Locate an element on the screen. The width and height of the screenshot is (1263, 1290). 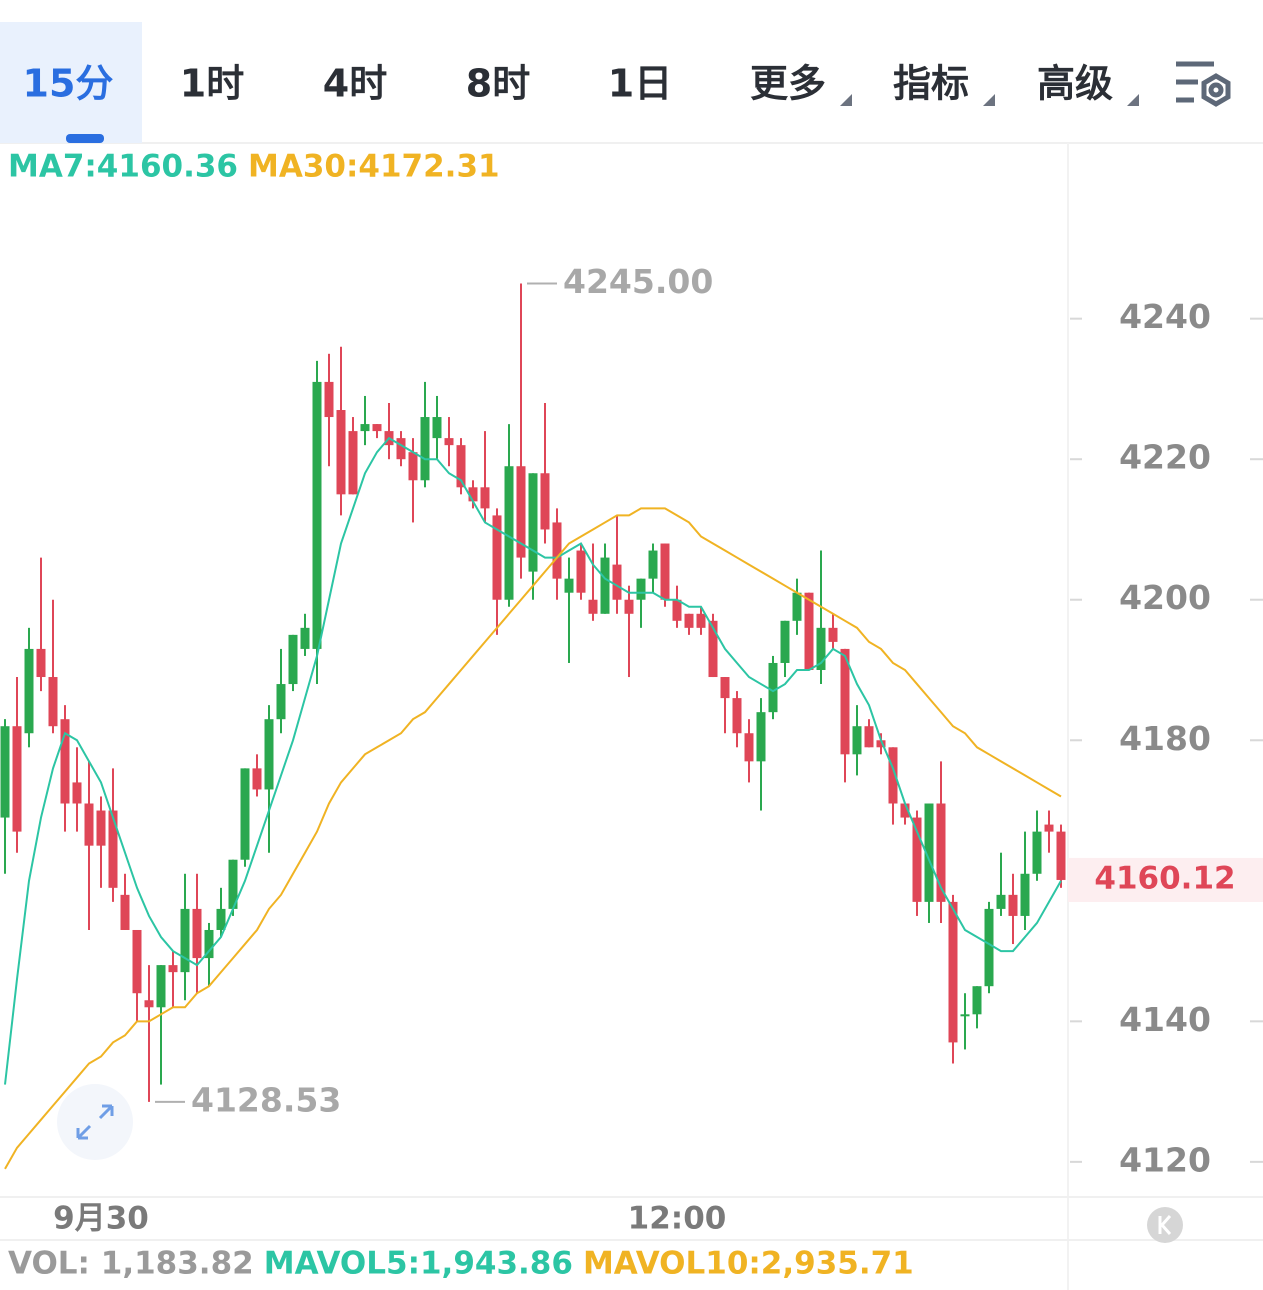
tab-menu: 指标 is located at coordinates (944, 84).